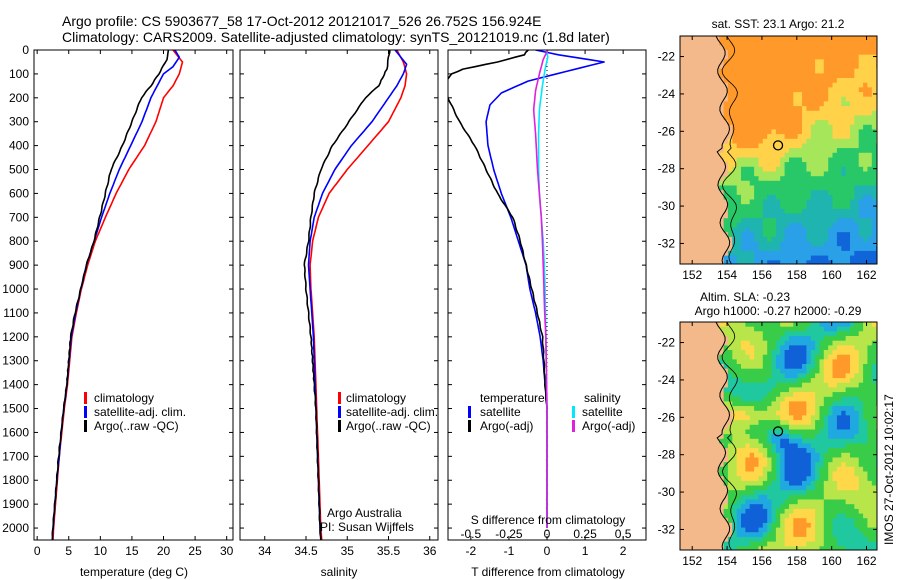 The width and height of the screenshot is (900, 580). Describe the element at coordinates (339, 412) in the screenshot. I see `legend-swatch-satellite` at that location.